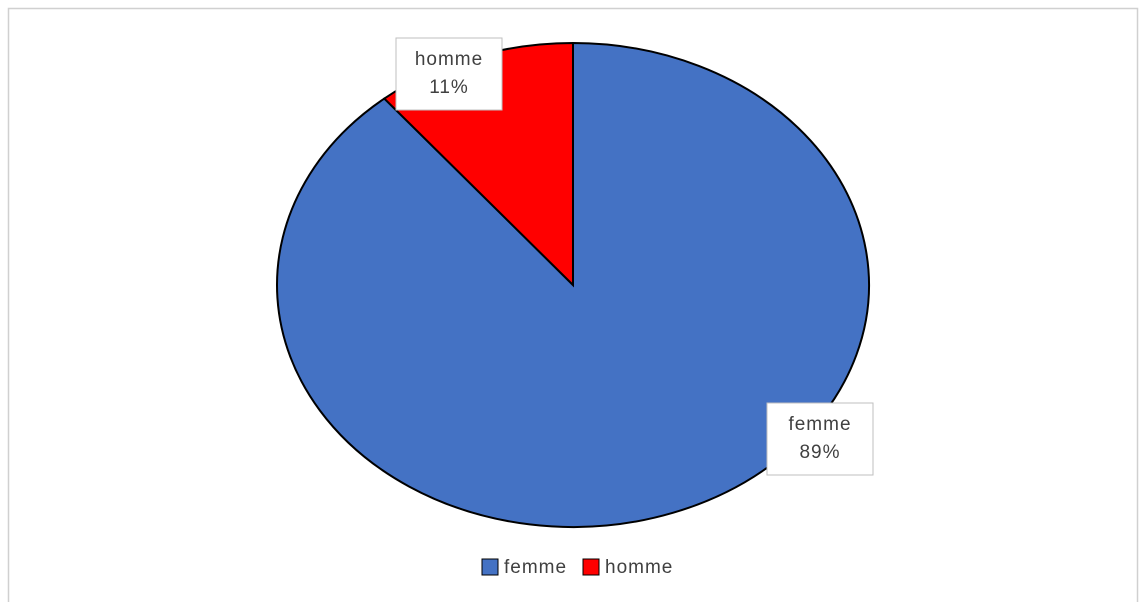 This screenshot has width=1146, height=602. Describe the element at coordinates (819, 452) in the screenshot. I see `data-label-value: 89%` at that location.